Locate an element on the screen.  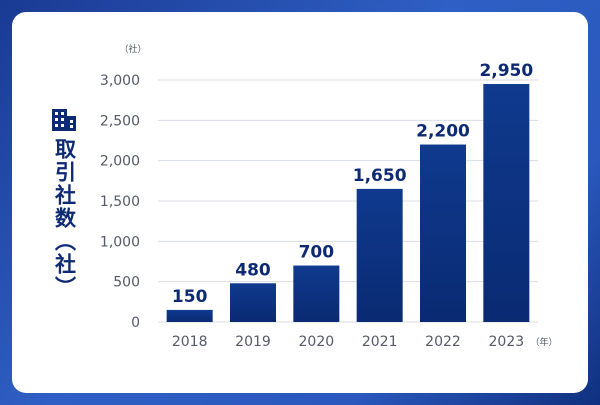
bar-2018 is located at coordinates (189, 315).